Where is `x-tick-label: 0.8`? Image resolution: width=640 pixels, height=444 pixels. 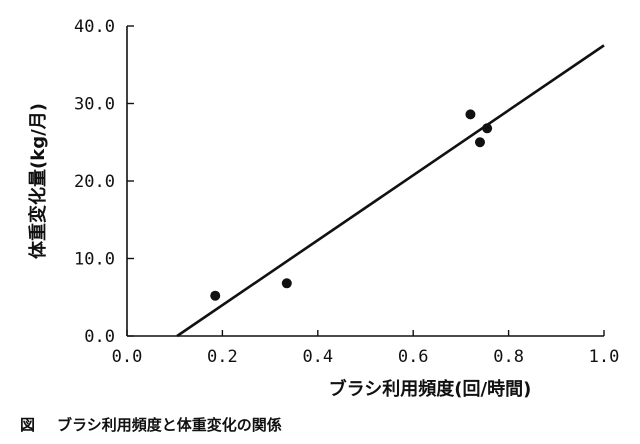
x-tick-label: 0.8 is located at coordinates (508, 357).